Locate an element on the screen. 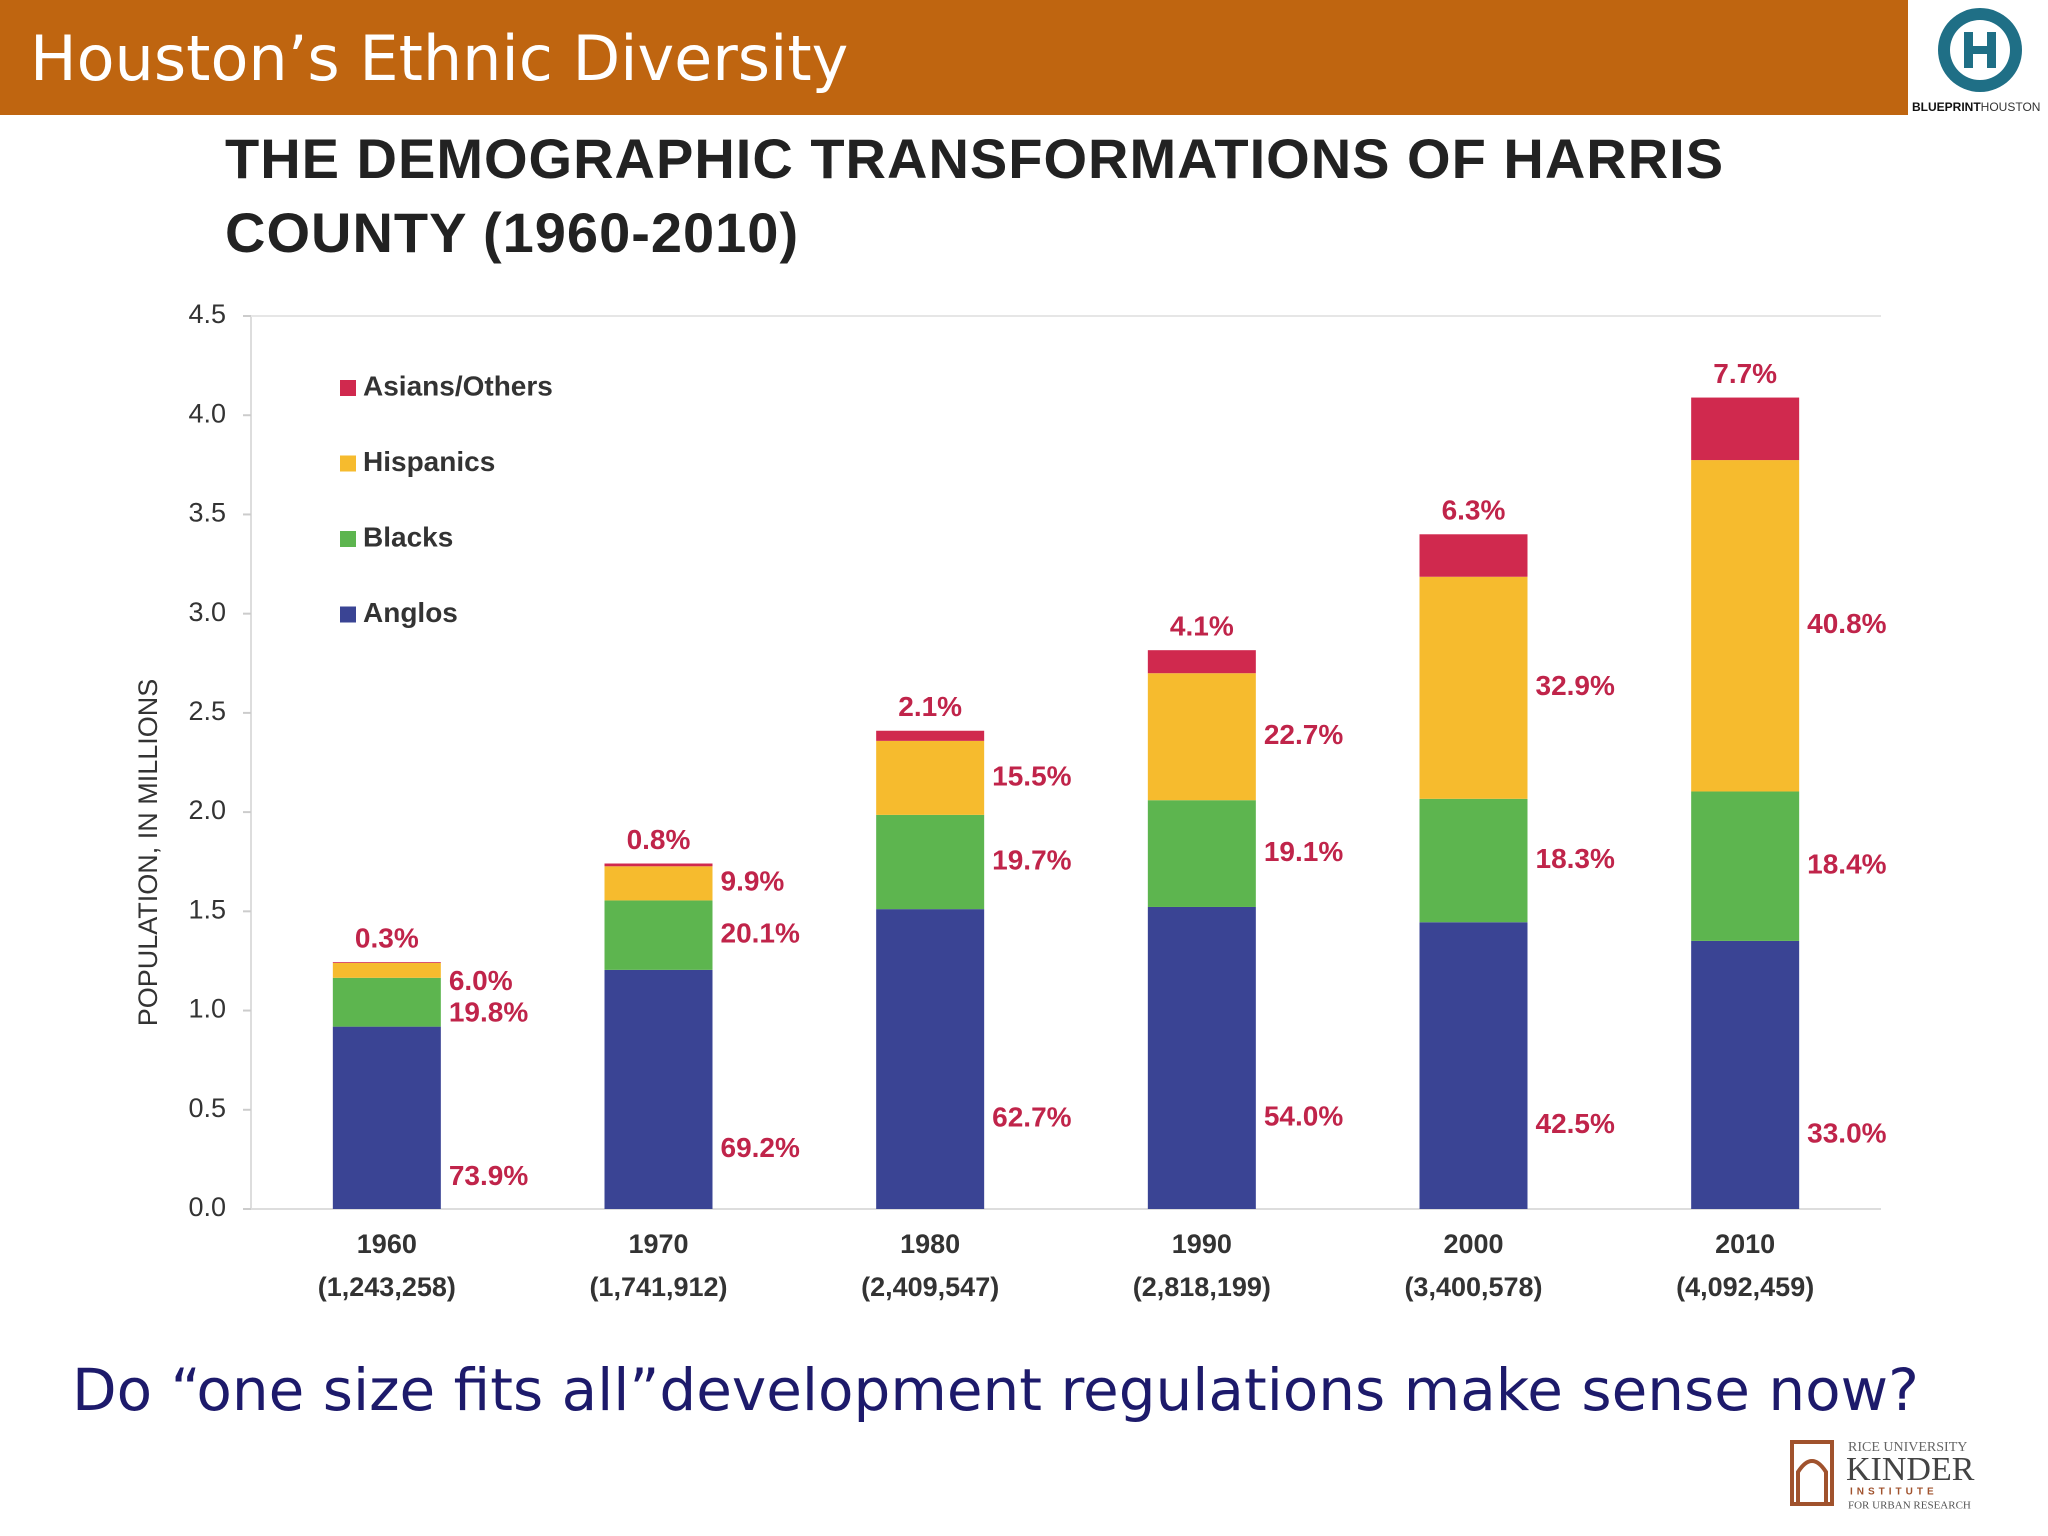 The image size is (2048, 1536). x-tick-sublabel: (1,243,258) is located at coordinates (387, 1287).